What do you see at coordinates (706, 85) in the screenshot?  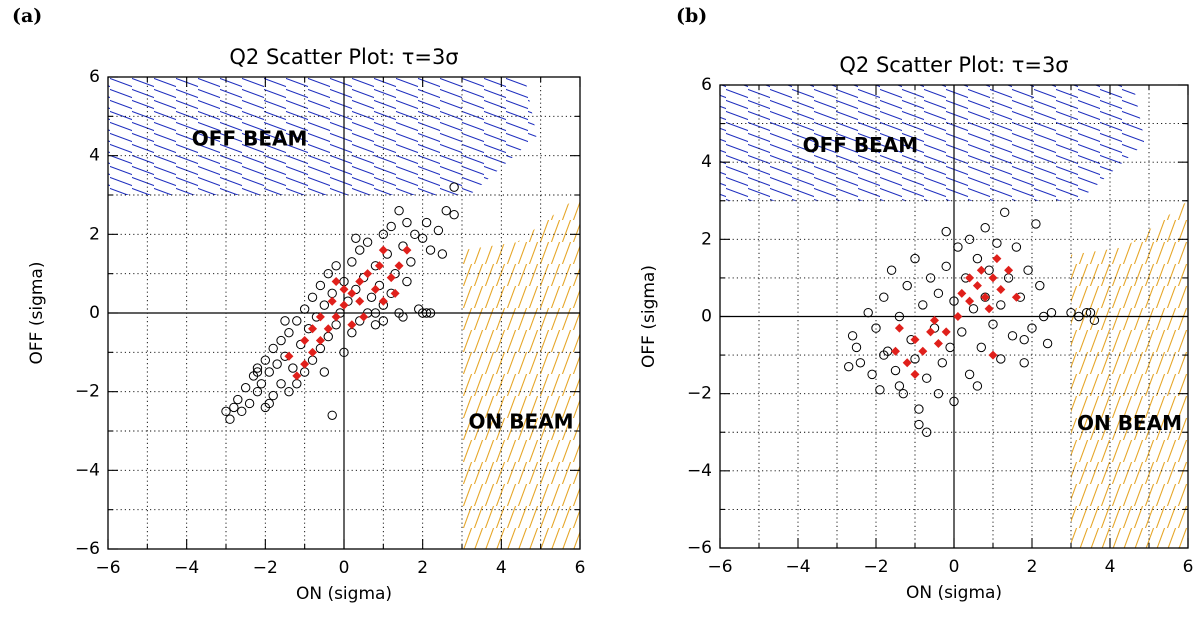 I see `y-tick-label: 6` at bounding box center [706, 85].